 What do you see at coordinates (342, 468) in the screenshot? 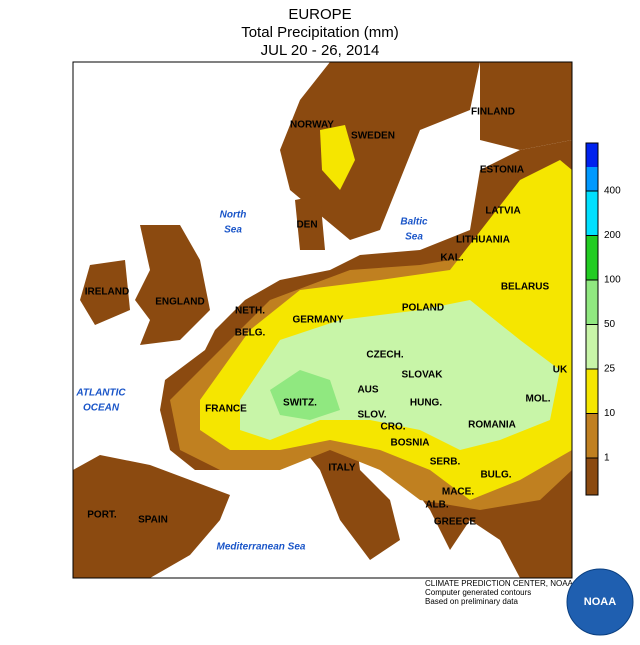
I see `country-label: ITALY` at bounding box center [342, 468].